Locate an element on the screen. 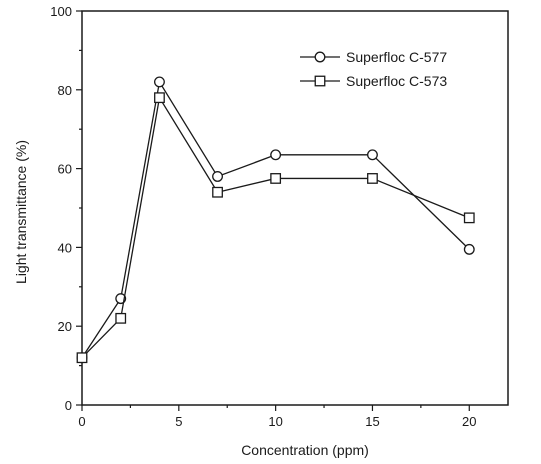 The height and width of the screenshot is (464, 541). x-tick-label: 5 is located at coordinates (178, 421).